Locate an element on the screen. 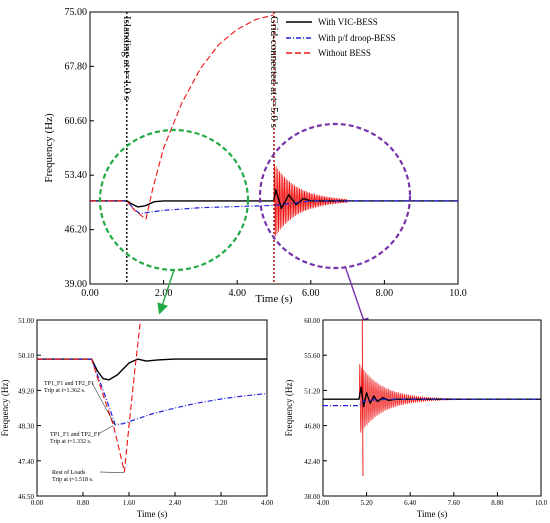  xtick-label: 3.20 is located at coordinates (221, 503).